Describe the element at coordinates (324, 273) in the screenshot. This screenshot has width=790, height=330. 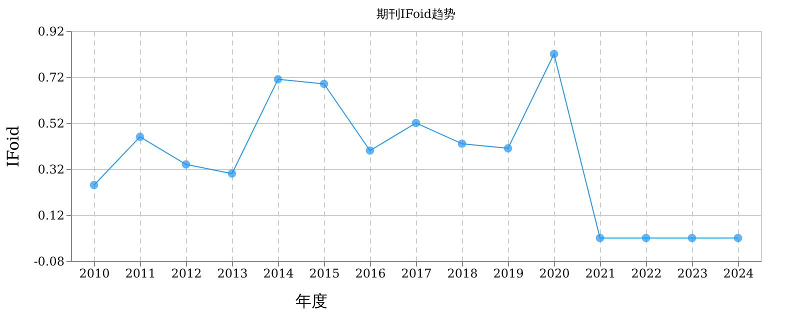
I see `x-tick-label: 2015` at that location.